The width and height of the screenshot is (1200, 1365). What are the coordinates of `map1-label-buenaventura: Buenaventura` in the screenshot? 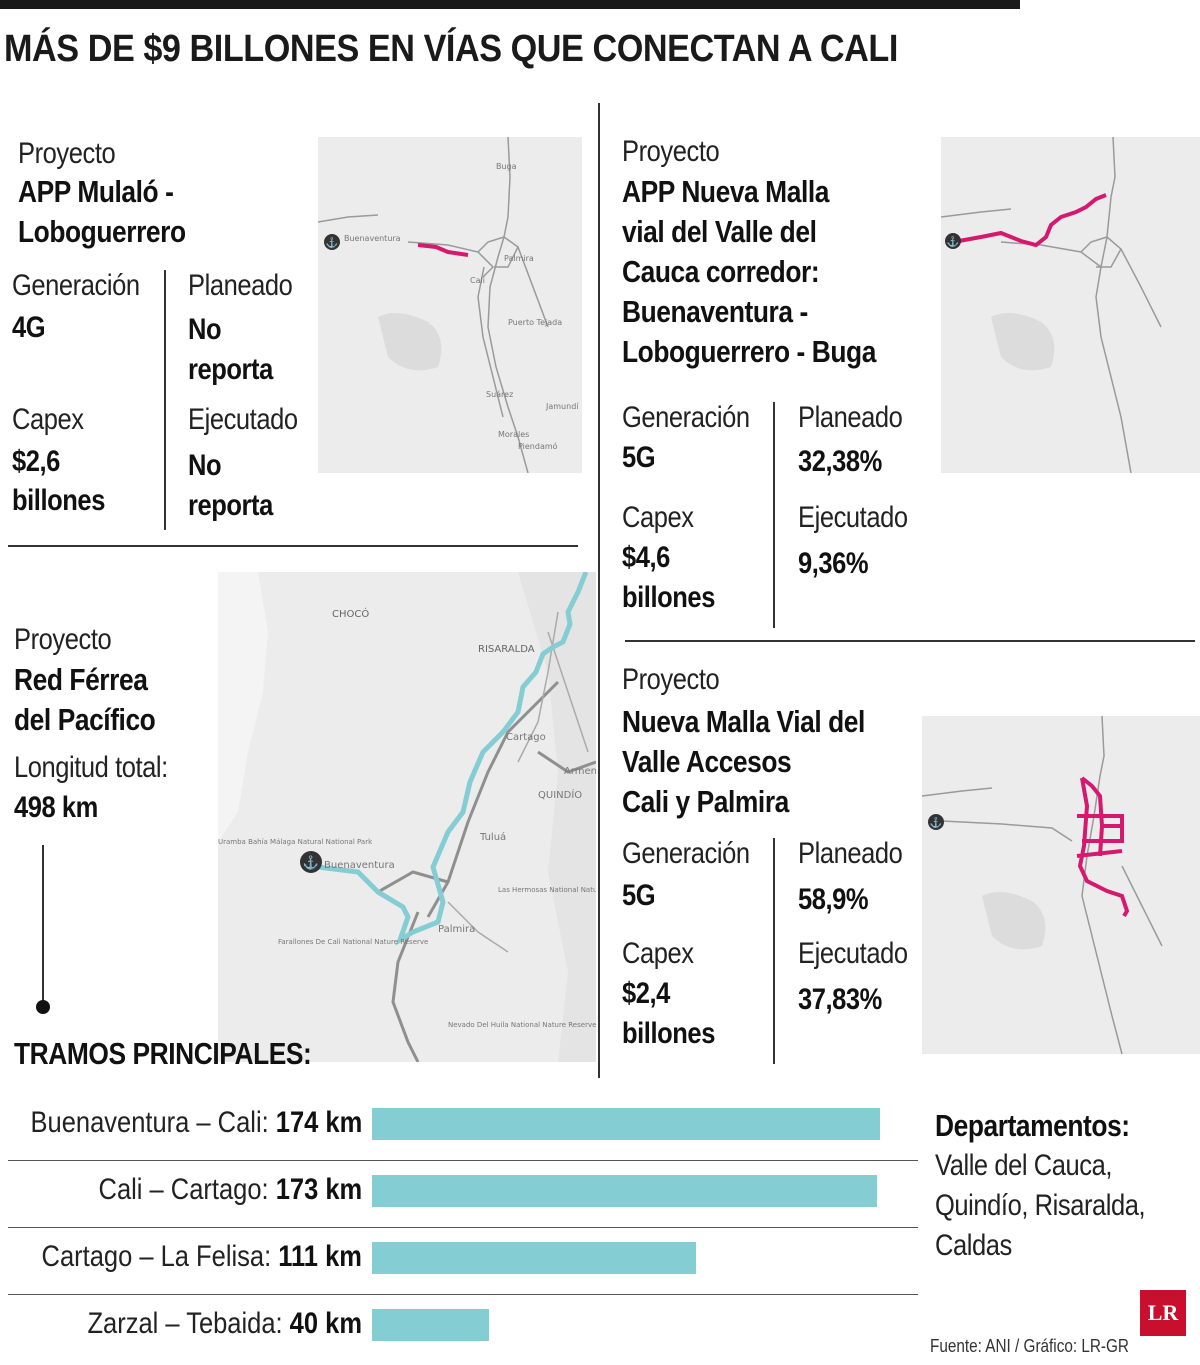 It's located at (372, 238).